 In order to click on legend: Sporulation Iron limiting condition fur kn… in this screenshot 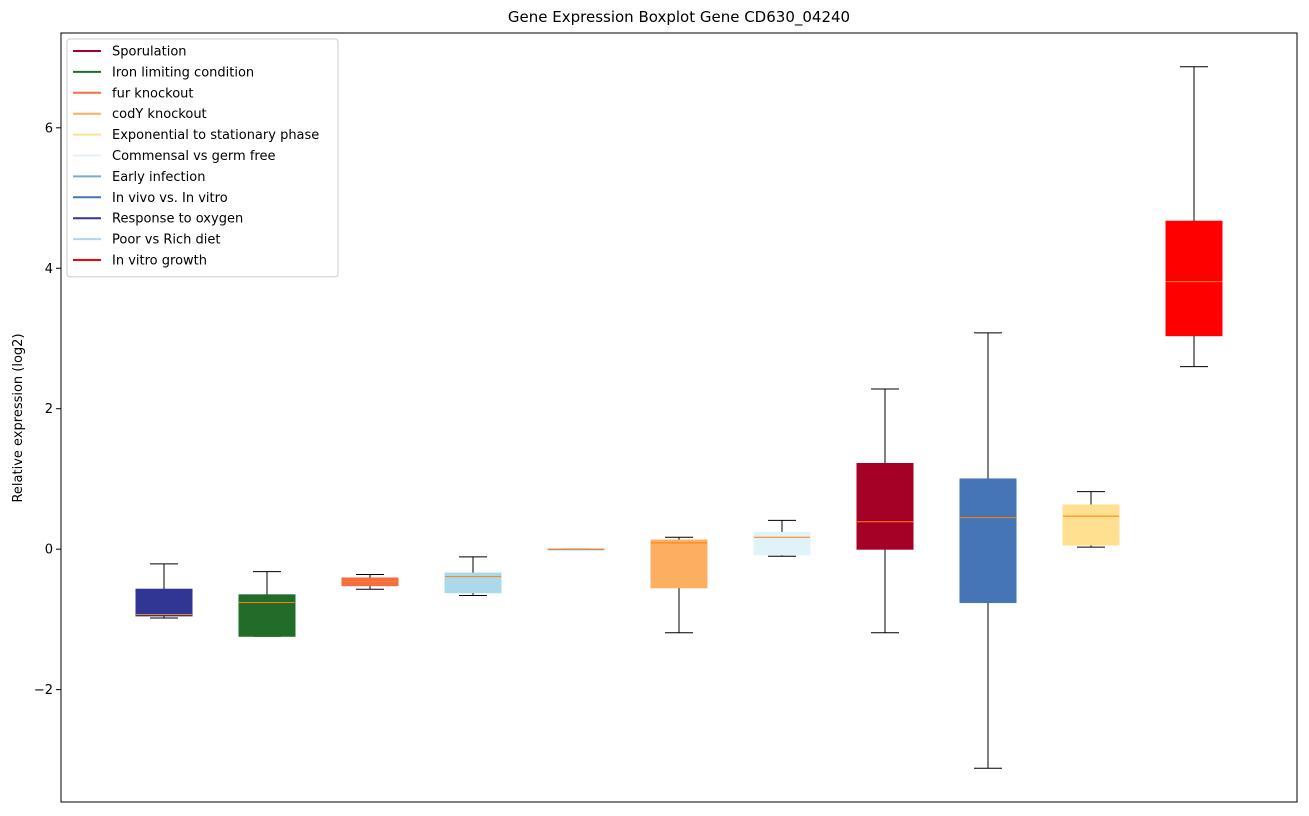, I will do `click(202, 158)`.